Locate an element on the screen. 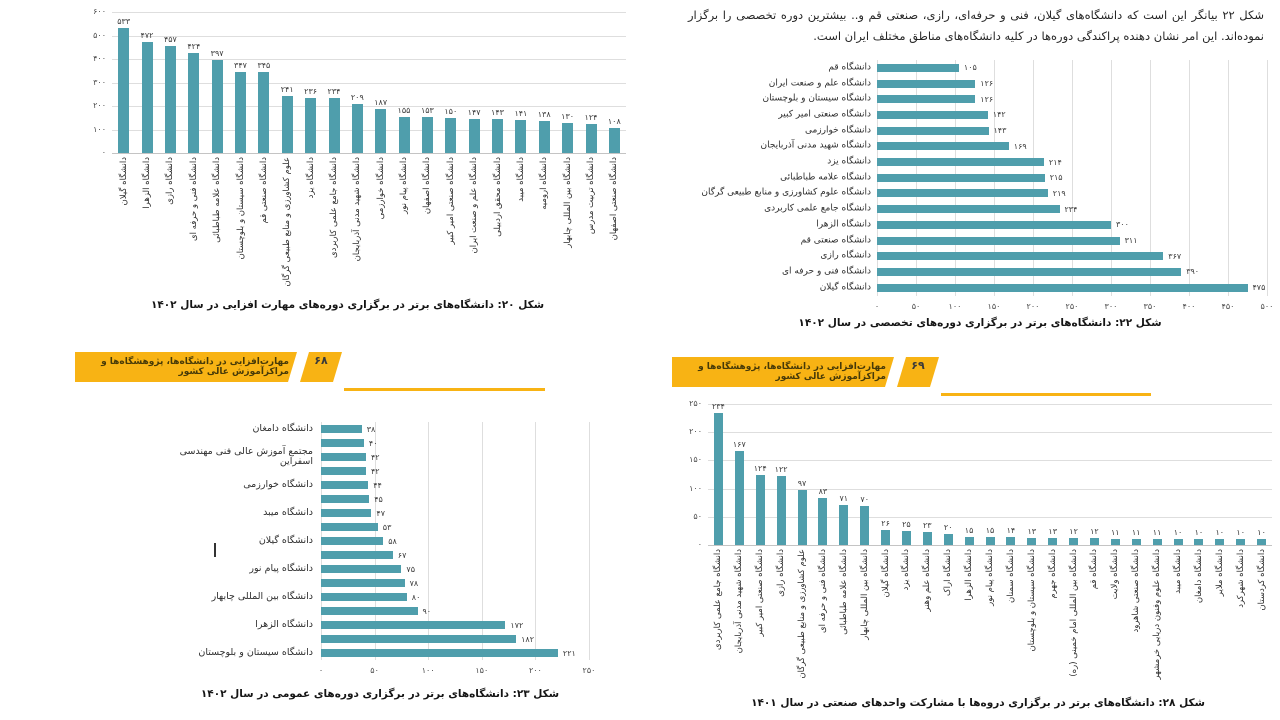  category-label: دانشگاه سمنان is located at coordinates (1010, 576).